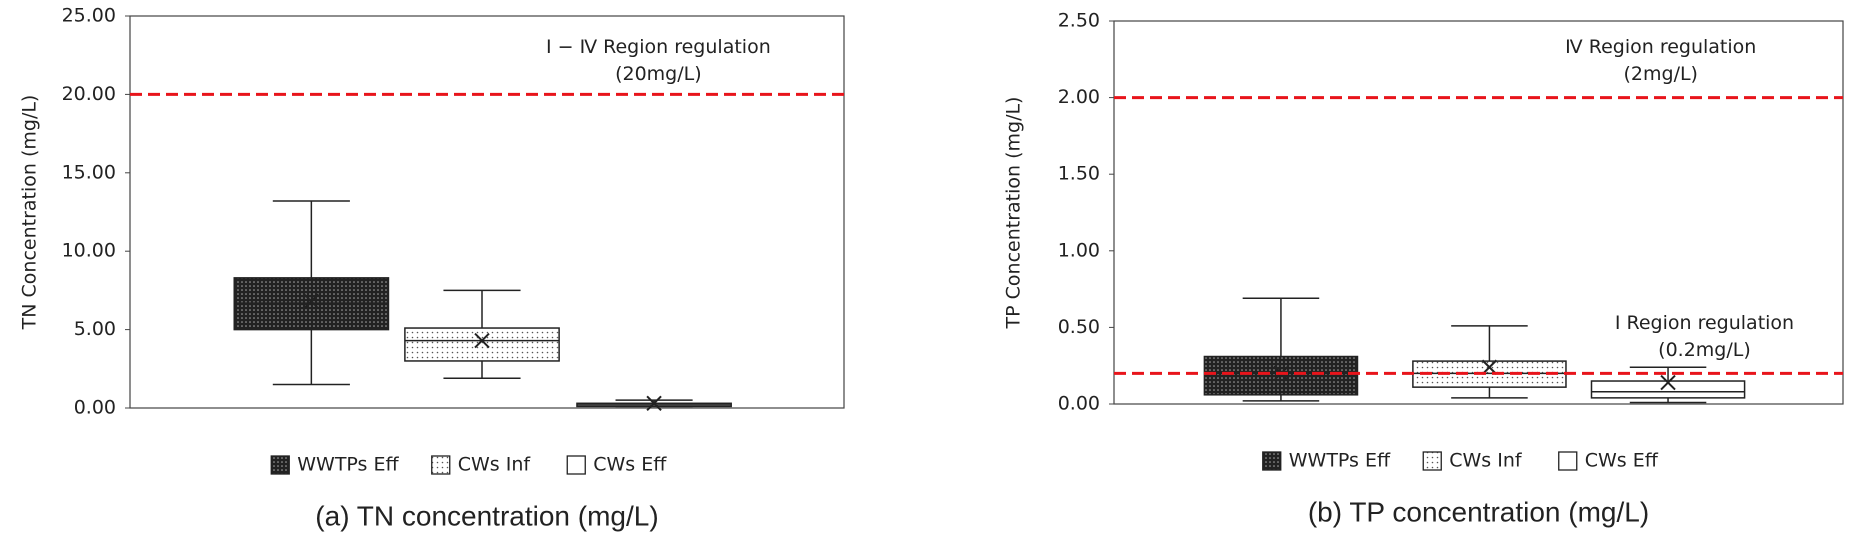 This screenshot has height=535, width=1849. Describe the element at coordinates (1079, 250) in the screenshot. I see `y-tick-label: 1.00` at that location.